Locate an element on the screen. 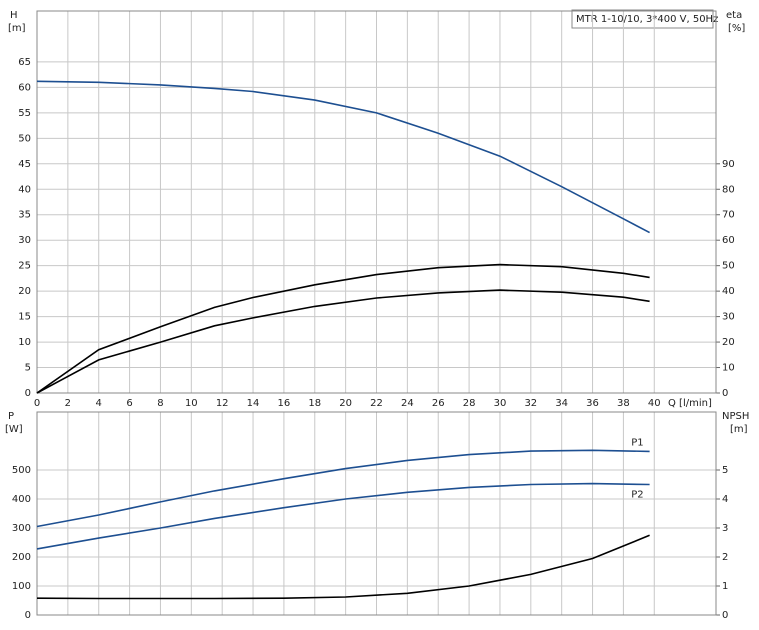 The image size is (759, 630). series-label: P1 is located at coordinates (637, 442).